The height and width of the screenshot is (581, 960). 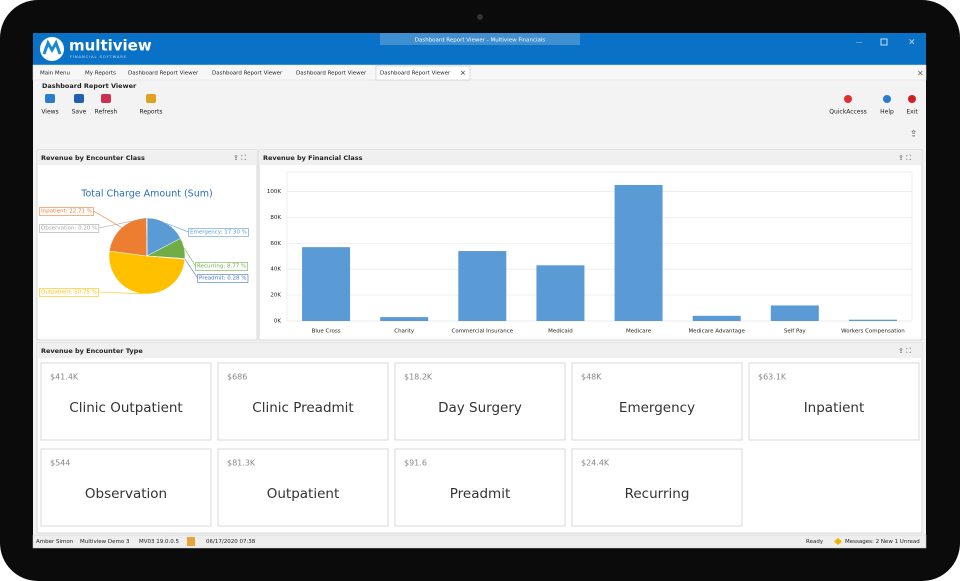 I want to click on tab-close: ×, so click(x=463, y=73).